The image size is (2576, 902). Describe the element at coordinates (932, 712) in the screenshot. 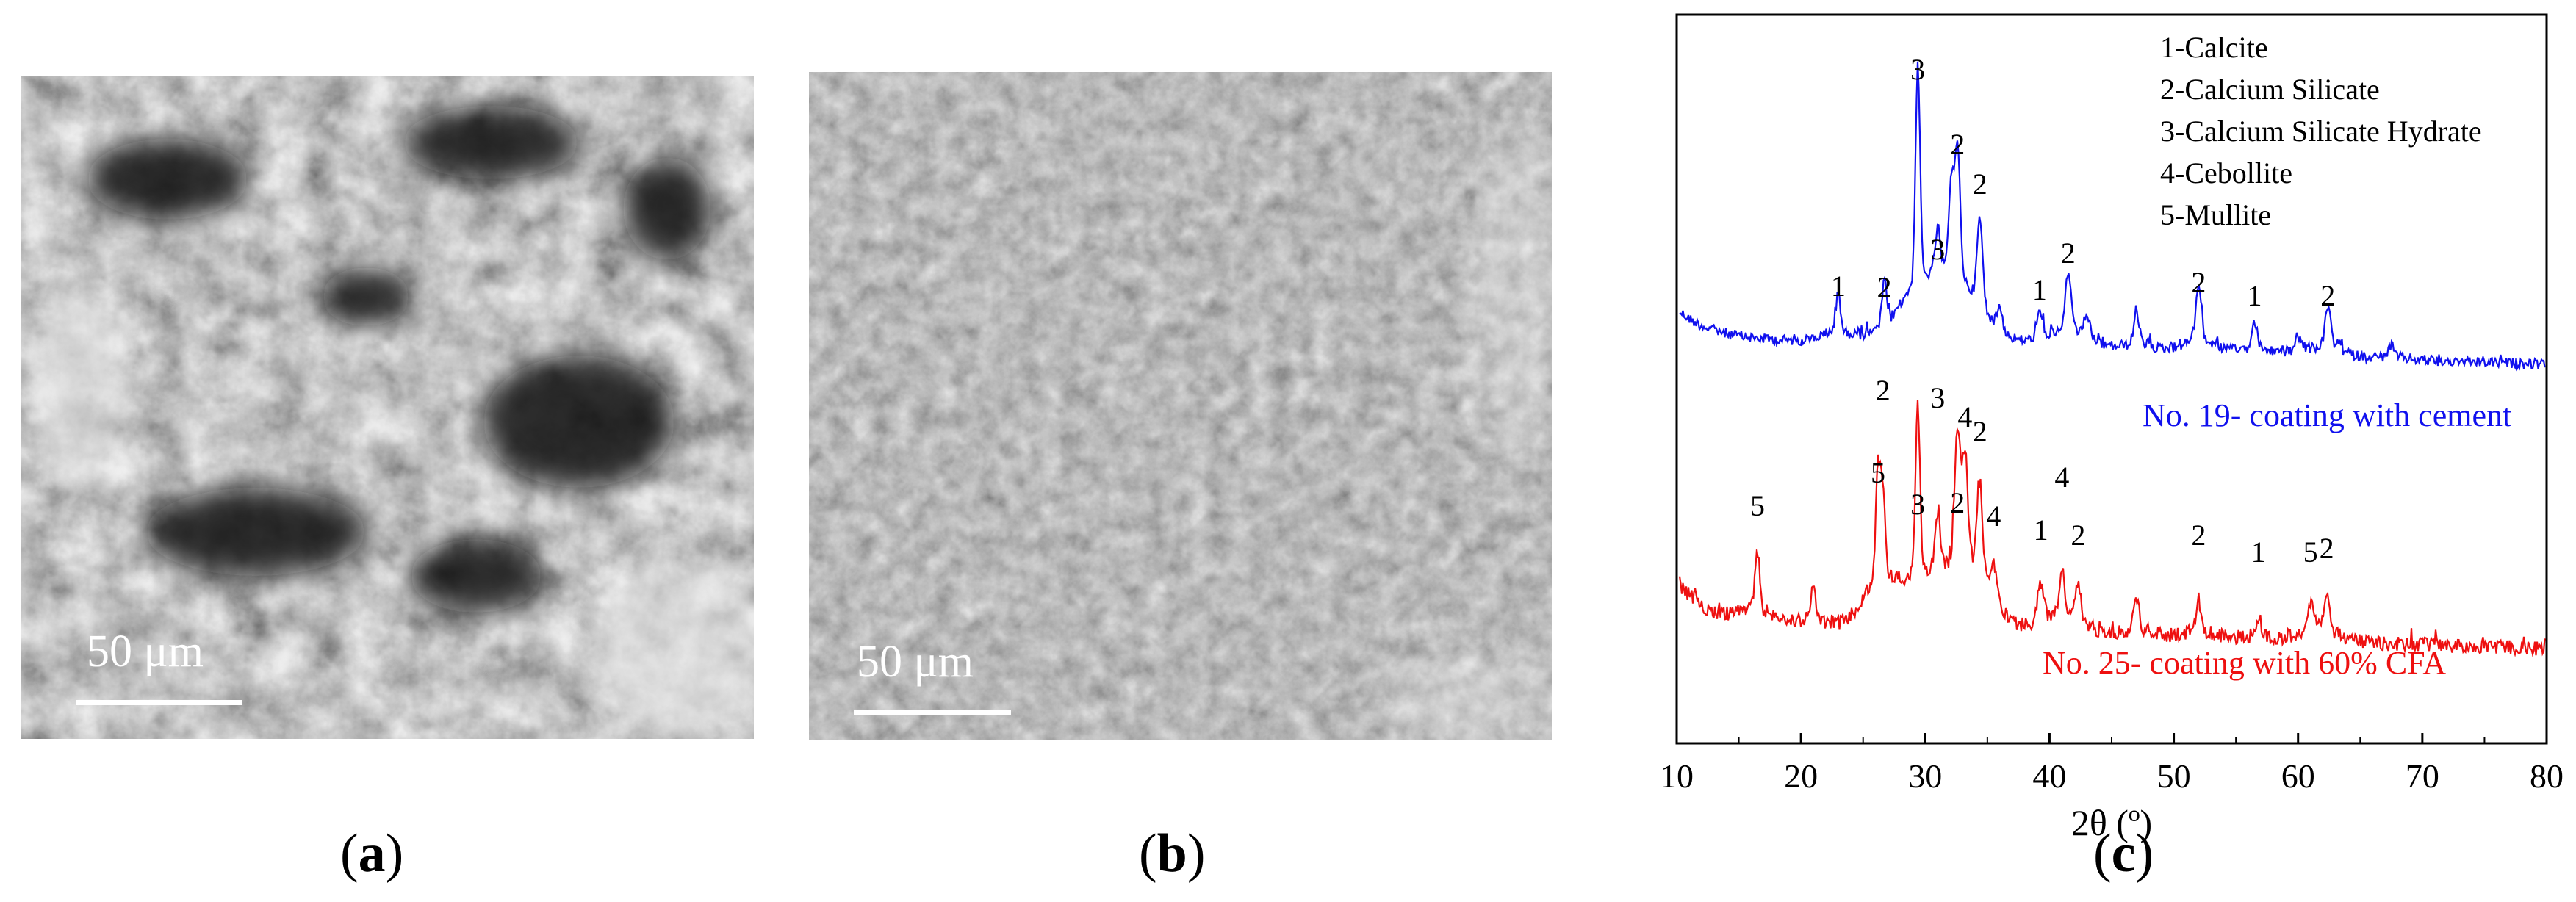

I see `scale-bar-b` at that location.